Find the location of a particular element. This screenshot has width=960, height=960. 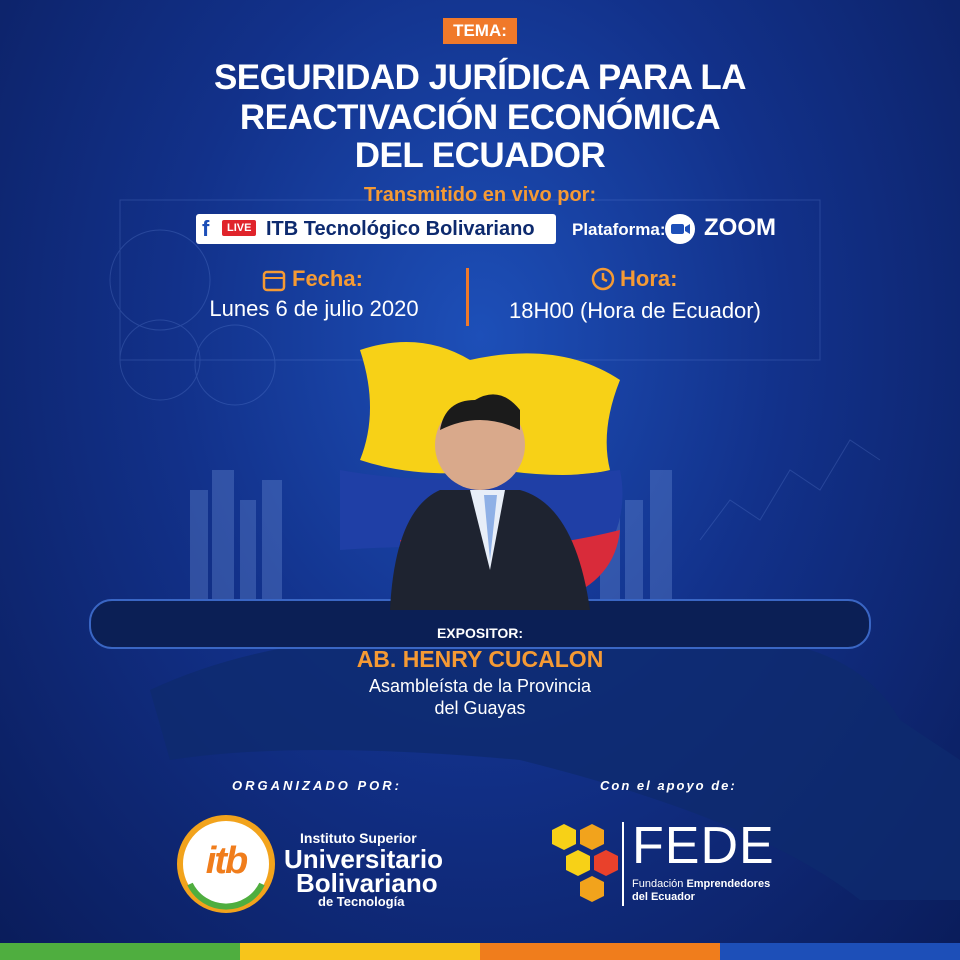

title-line: REACTIVACIÓN ECONÓMICA is located at coordinates (480, 117).